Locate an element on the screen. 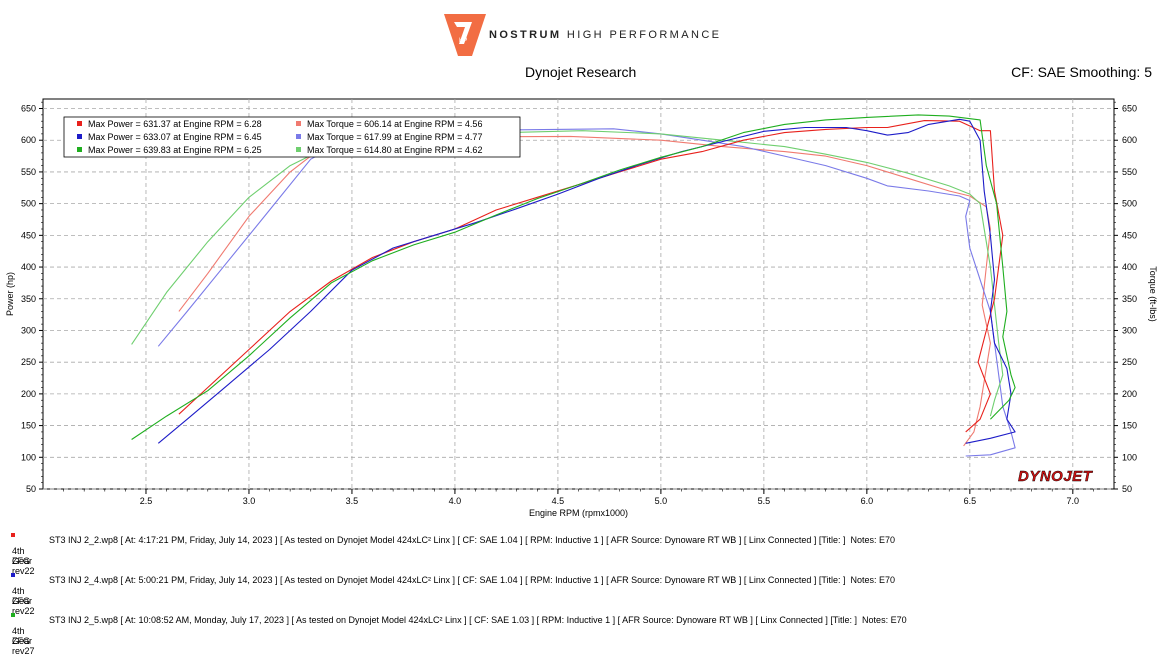  x-tick-label: 4.0 is located at coordinates (455, 501).